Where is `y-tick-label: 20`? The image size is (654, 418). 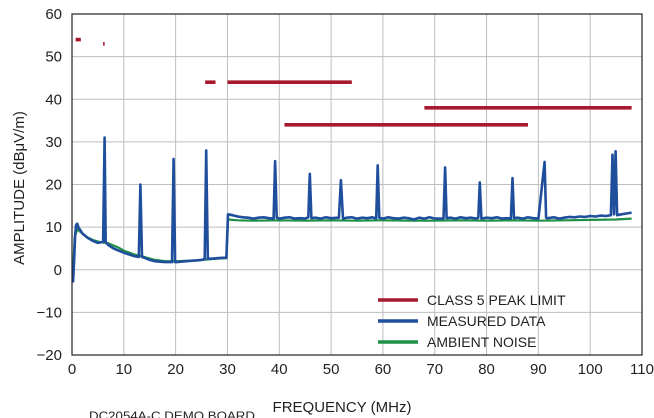 y-tick-label: 20 is located at coordinates (53, 185).